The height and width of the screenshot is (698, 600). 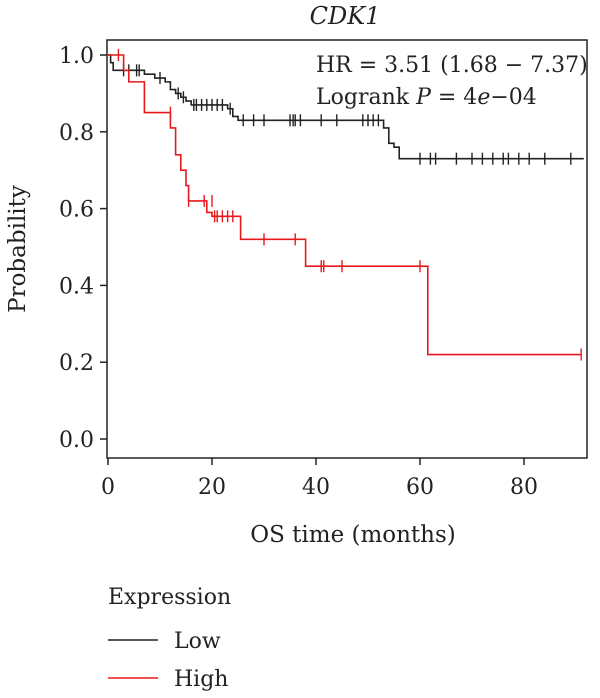 I want to click on curve-low, so click(x=346, y=107).